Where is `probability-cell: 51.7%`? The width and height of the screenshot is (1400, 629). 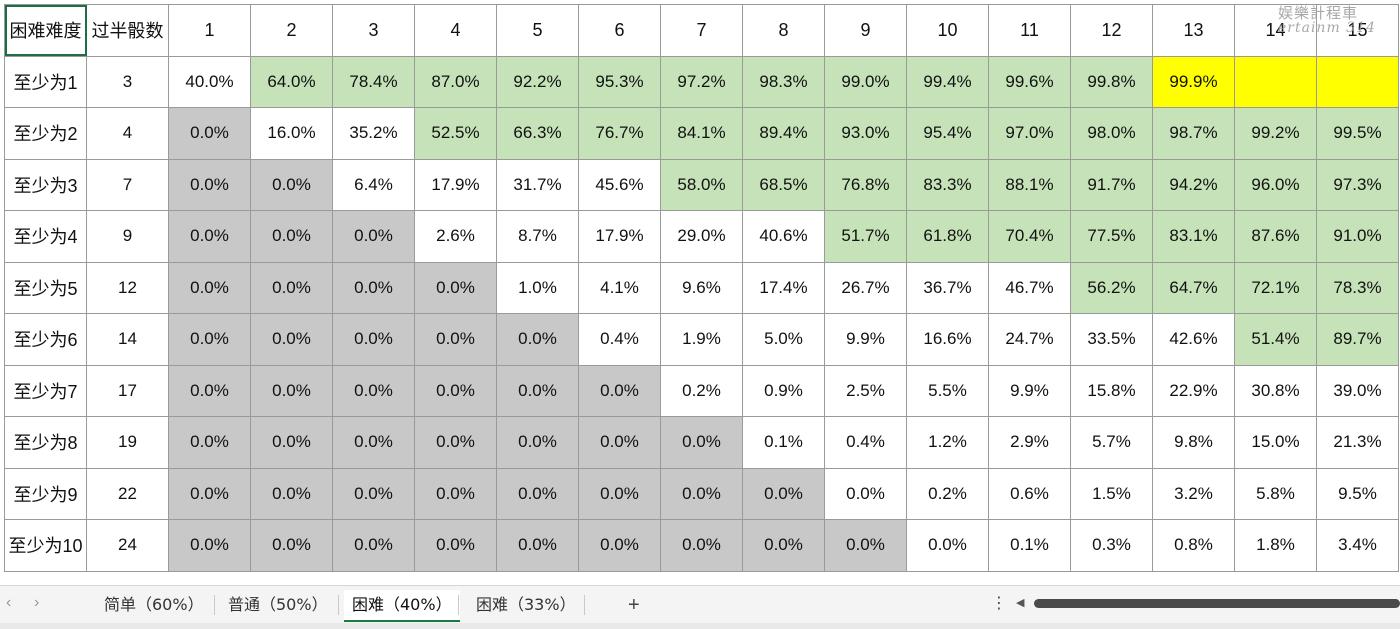 probability-cell: 51.7% is located at coordinates (865, 236).